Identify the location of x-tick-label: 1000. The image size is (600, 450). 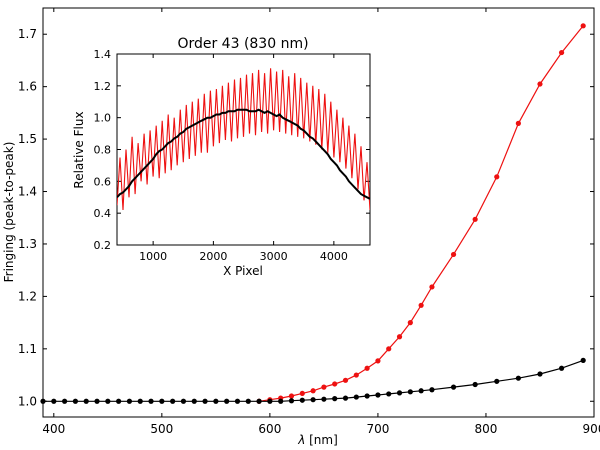
(153, 256).